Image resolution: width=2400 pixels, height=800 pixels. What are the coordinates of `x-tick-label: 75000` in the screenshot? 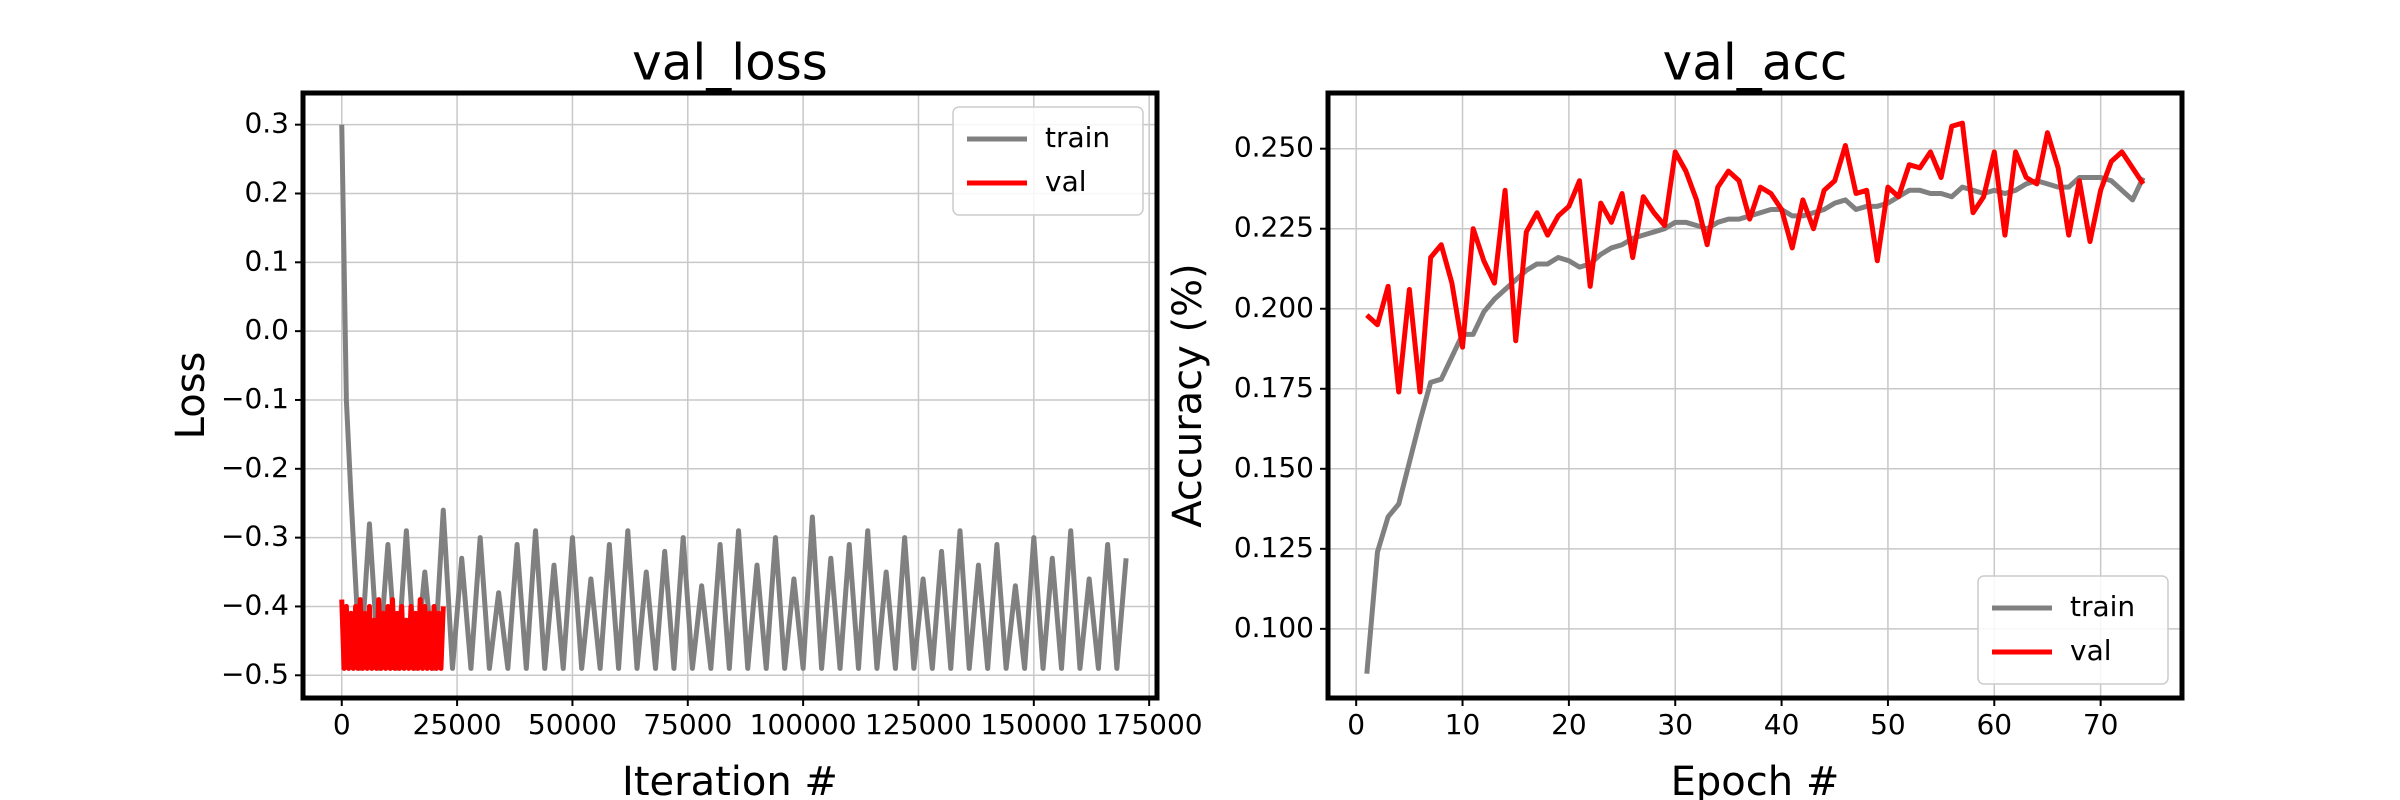 It's located at (687, 724).